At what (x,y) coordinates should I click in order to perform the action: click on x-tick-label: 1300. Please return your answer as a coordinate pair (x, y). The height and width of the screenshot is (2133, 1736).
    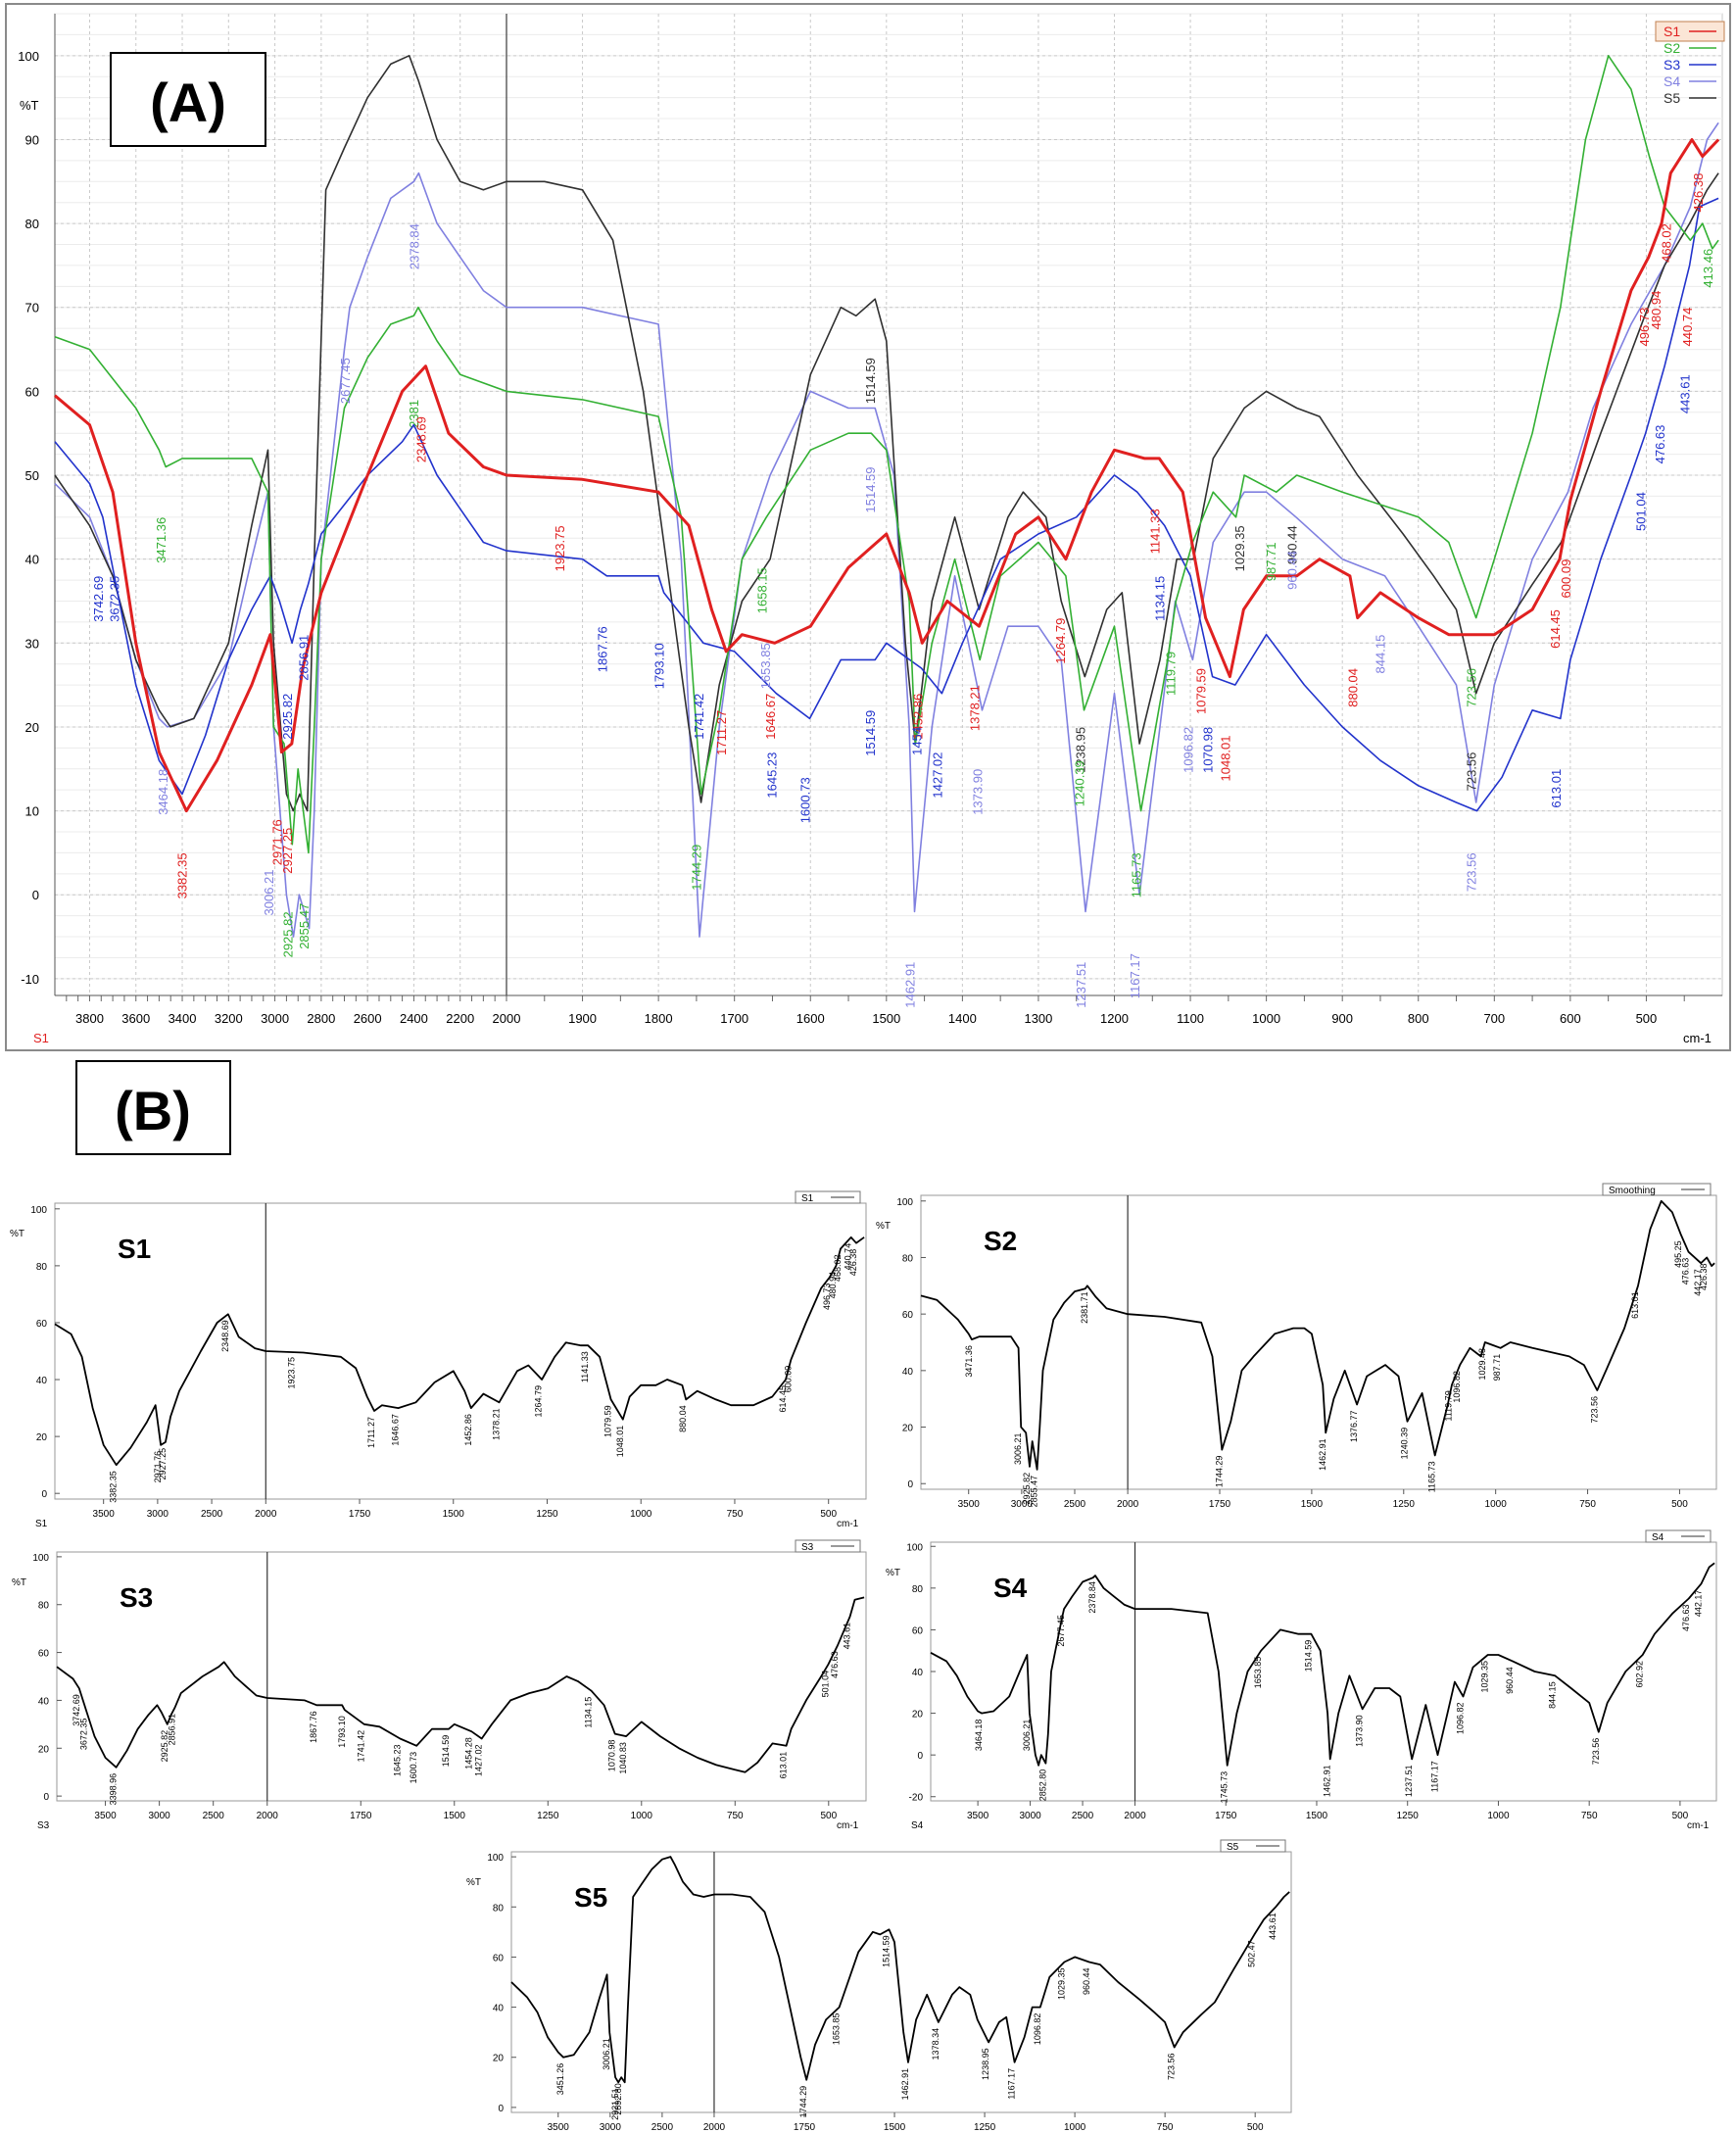
    Looking at the image, I should click on (1038, 1018).